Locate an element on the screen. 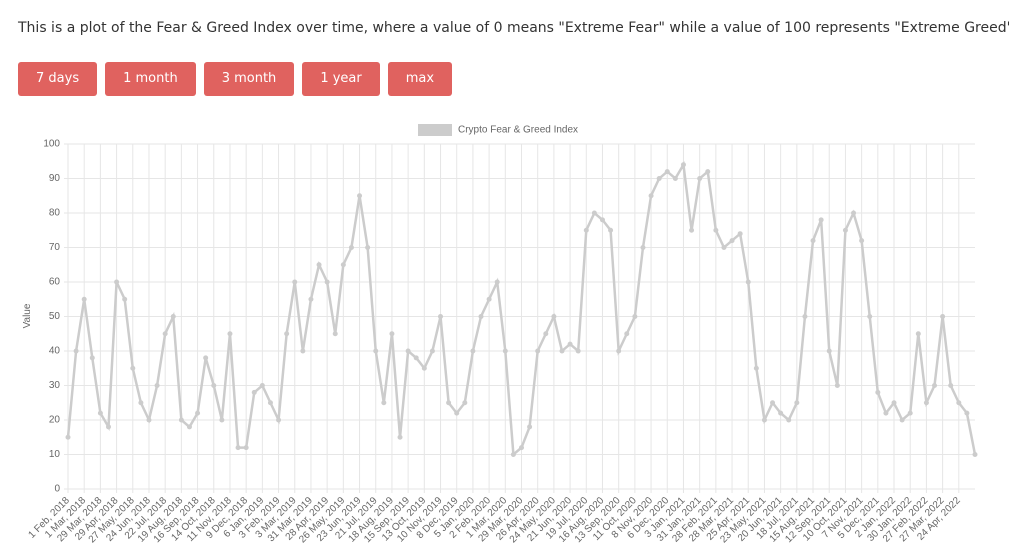  y-tick-label: 90 is located at coordinates (55, 178).